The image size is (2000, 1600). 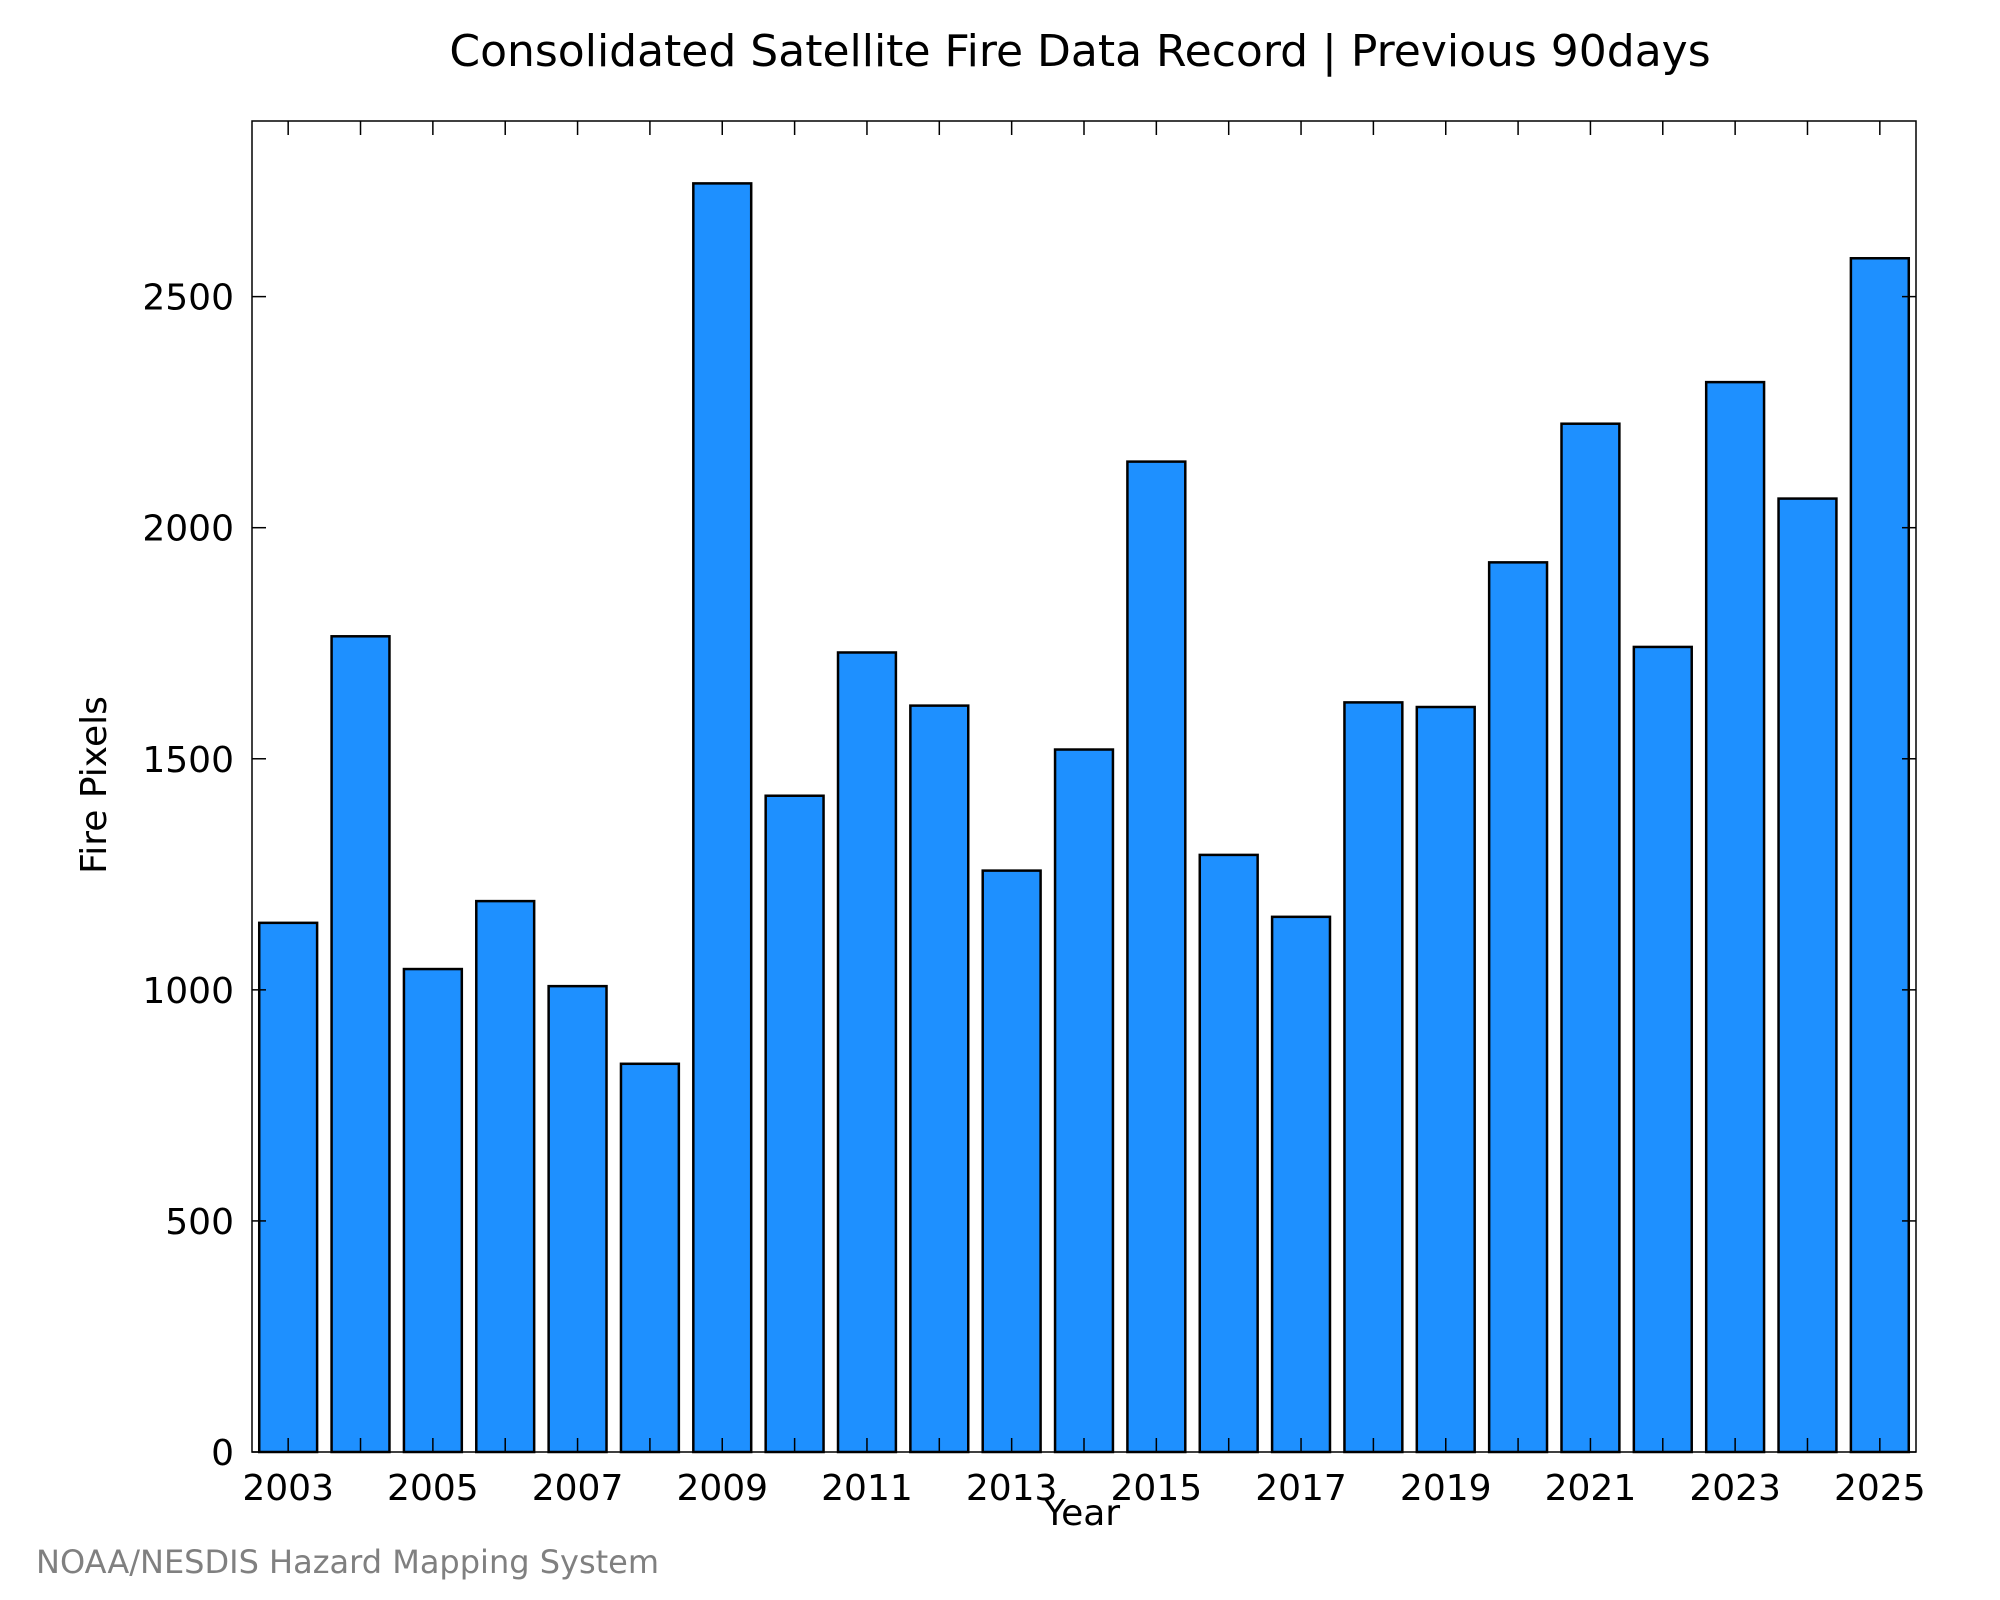 What do you see at coordinates (1662, 1049) in the screenshot?
I see `bar-2022` at bounding box center [1662, 1049].